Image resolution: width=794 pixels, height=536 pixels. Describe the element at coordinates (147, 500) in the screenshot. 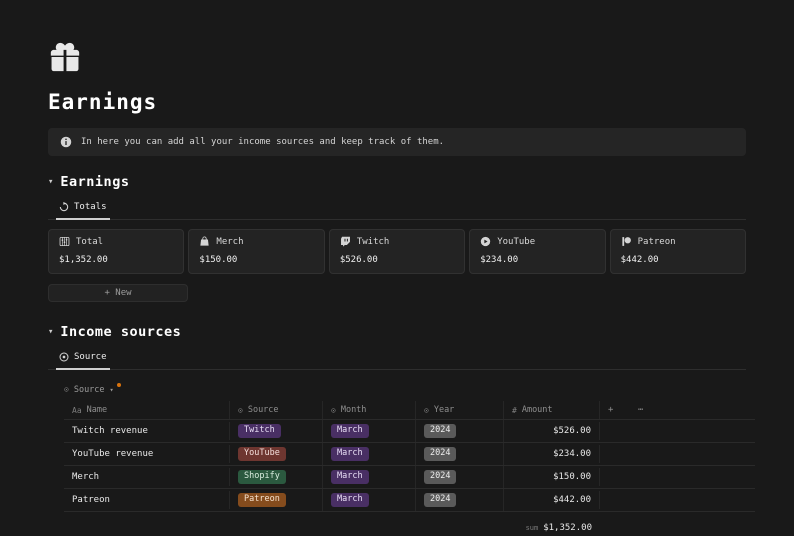

I see `cell-name: Patreon` at that location.